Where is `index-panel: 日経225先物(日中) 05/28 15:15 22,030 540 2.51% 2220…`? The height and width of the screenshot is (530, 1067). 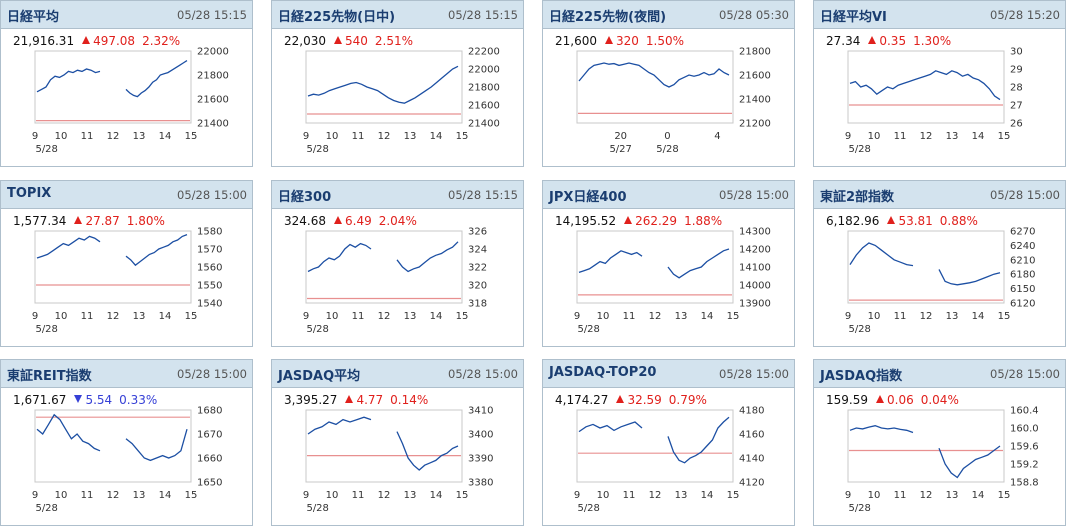
index-panel: 日経225先物(日中) 05/28 15:15 22,030 540 2.51% 2220… is located at coordinates (397, 83).